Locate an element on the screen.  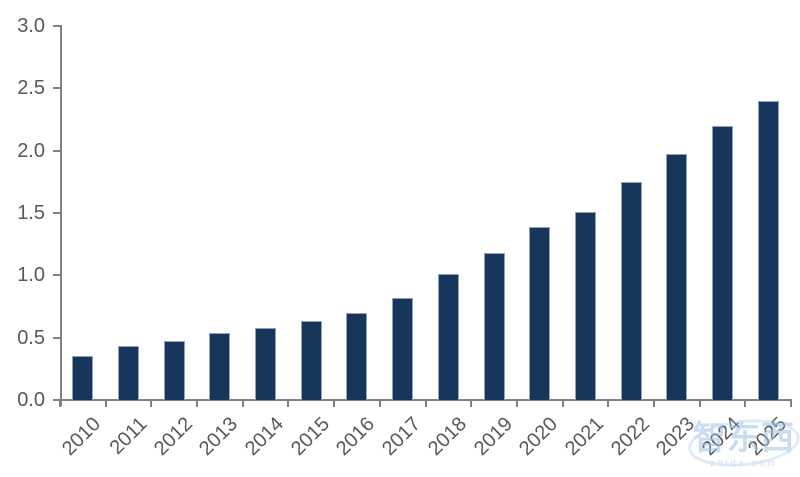
bar-2017 is located at coordinates (402, 349).